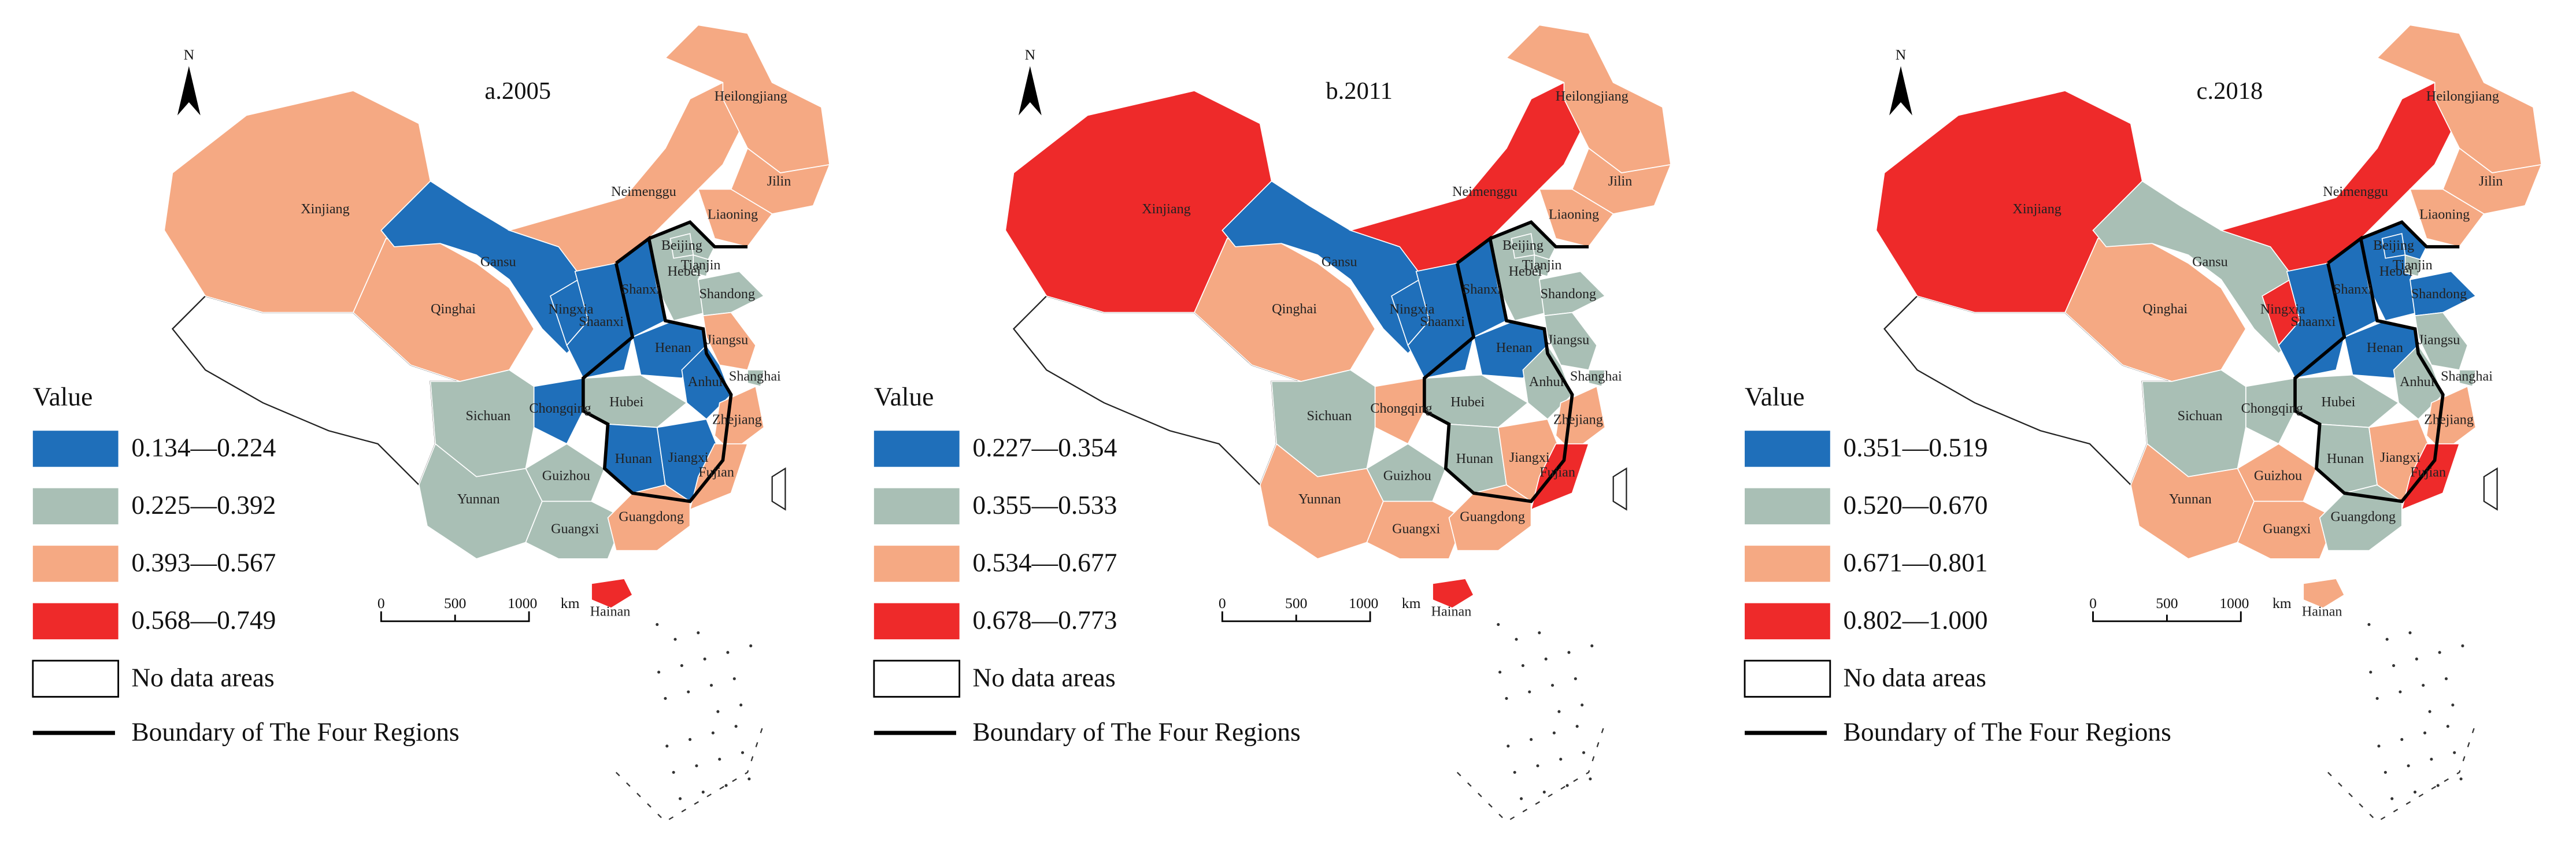  What do you see at coordinates (751, 96) in the screenshot?
I see `province-label: Heilongjiang` at bounding box center [751, 96].